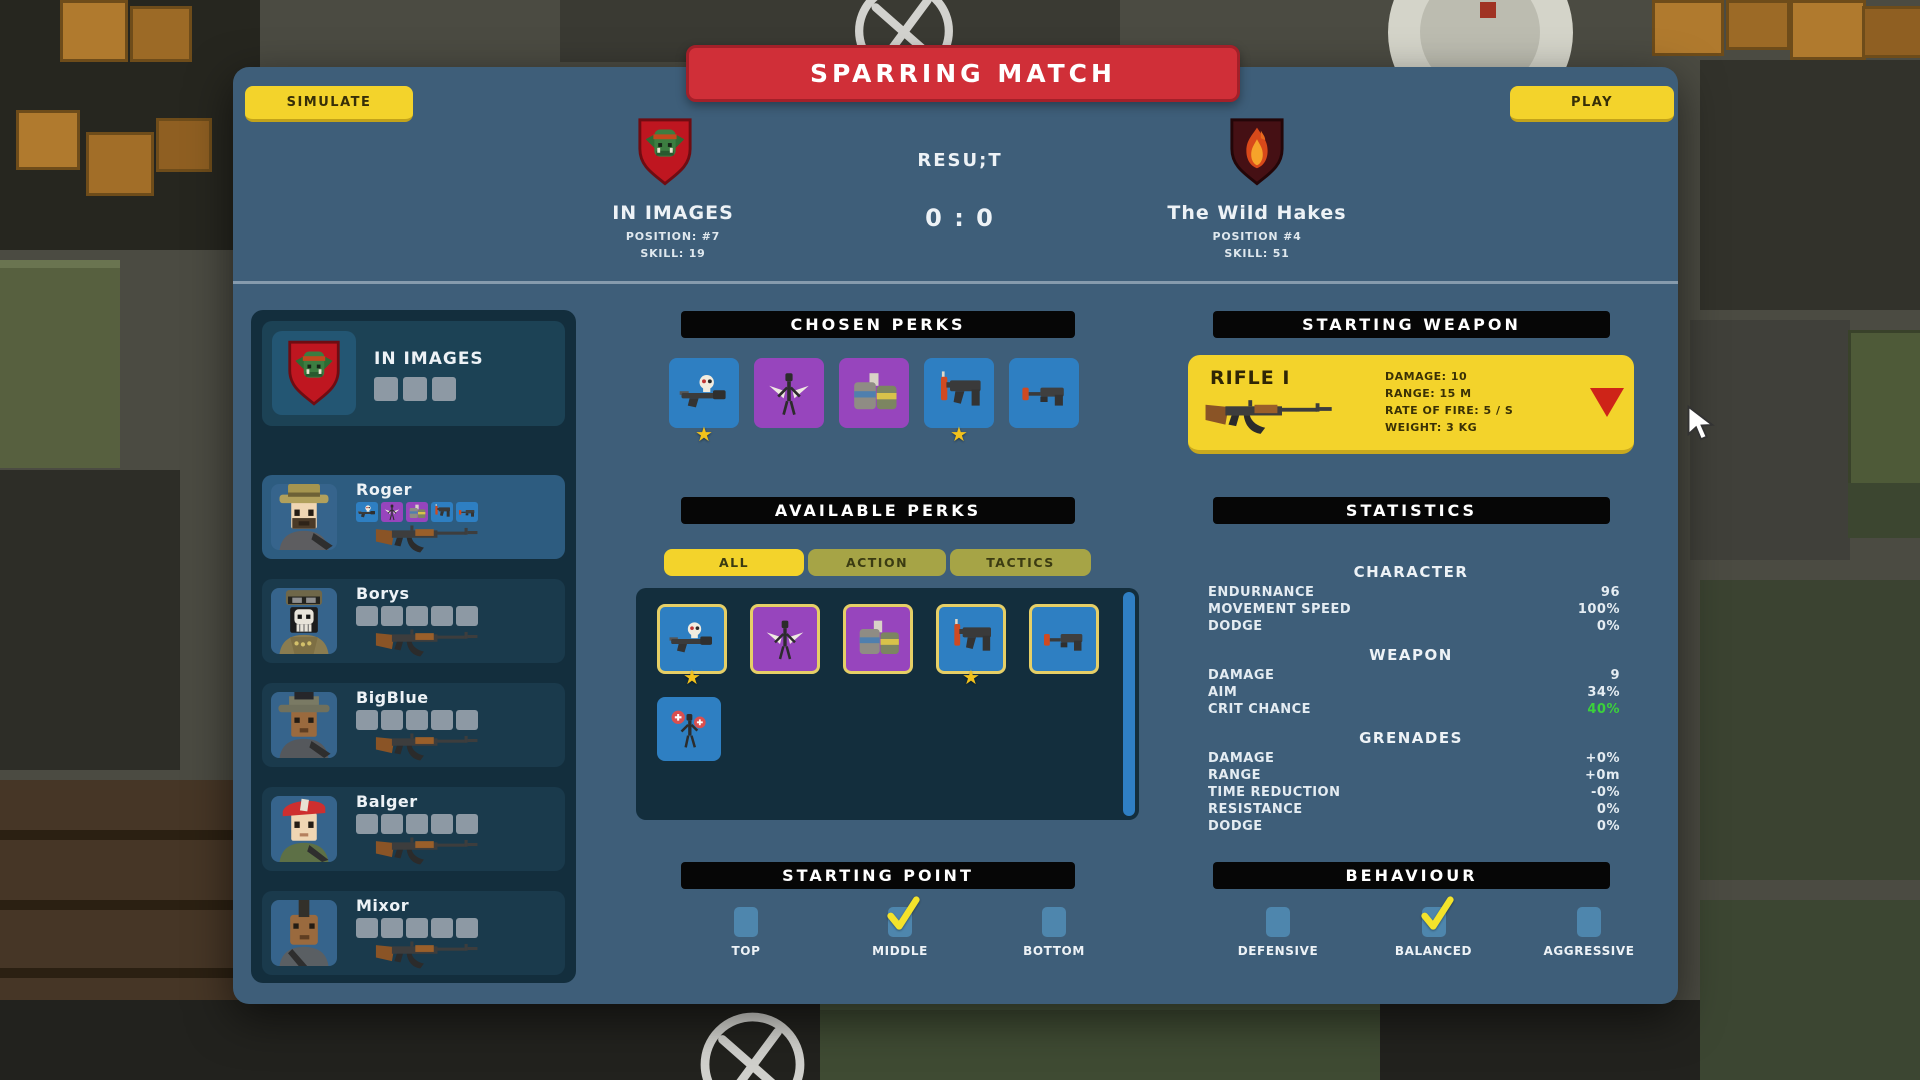 Image resolution: width=1920 pixels, height=1080 pixels. What do you see at coordinates (413, 621) in the screenshot?
I see `roster-row-borys: Borys` at bounding box center [413, 621].